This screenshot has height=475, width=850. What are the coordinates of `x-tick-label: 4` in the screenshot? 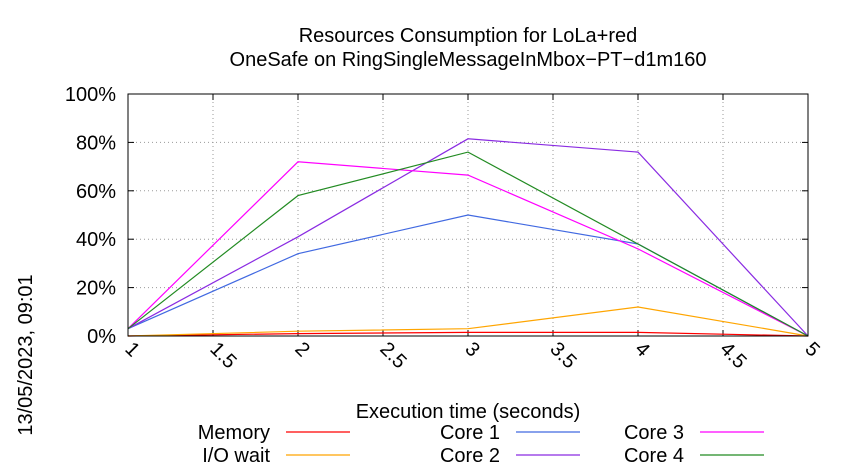 It's located at (641, 349).